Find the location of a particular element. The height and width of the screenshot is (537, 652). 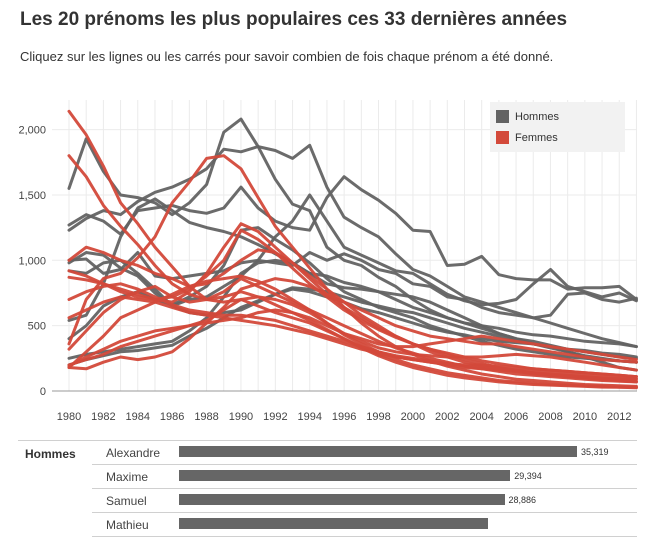

chart-legend: Hommes Femmes is located at coordinates (557, 127).